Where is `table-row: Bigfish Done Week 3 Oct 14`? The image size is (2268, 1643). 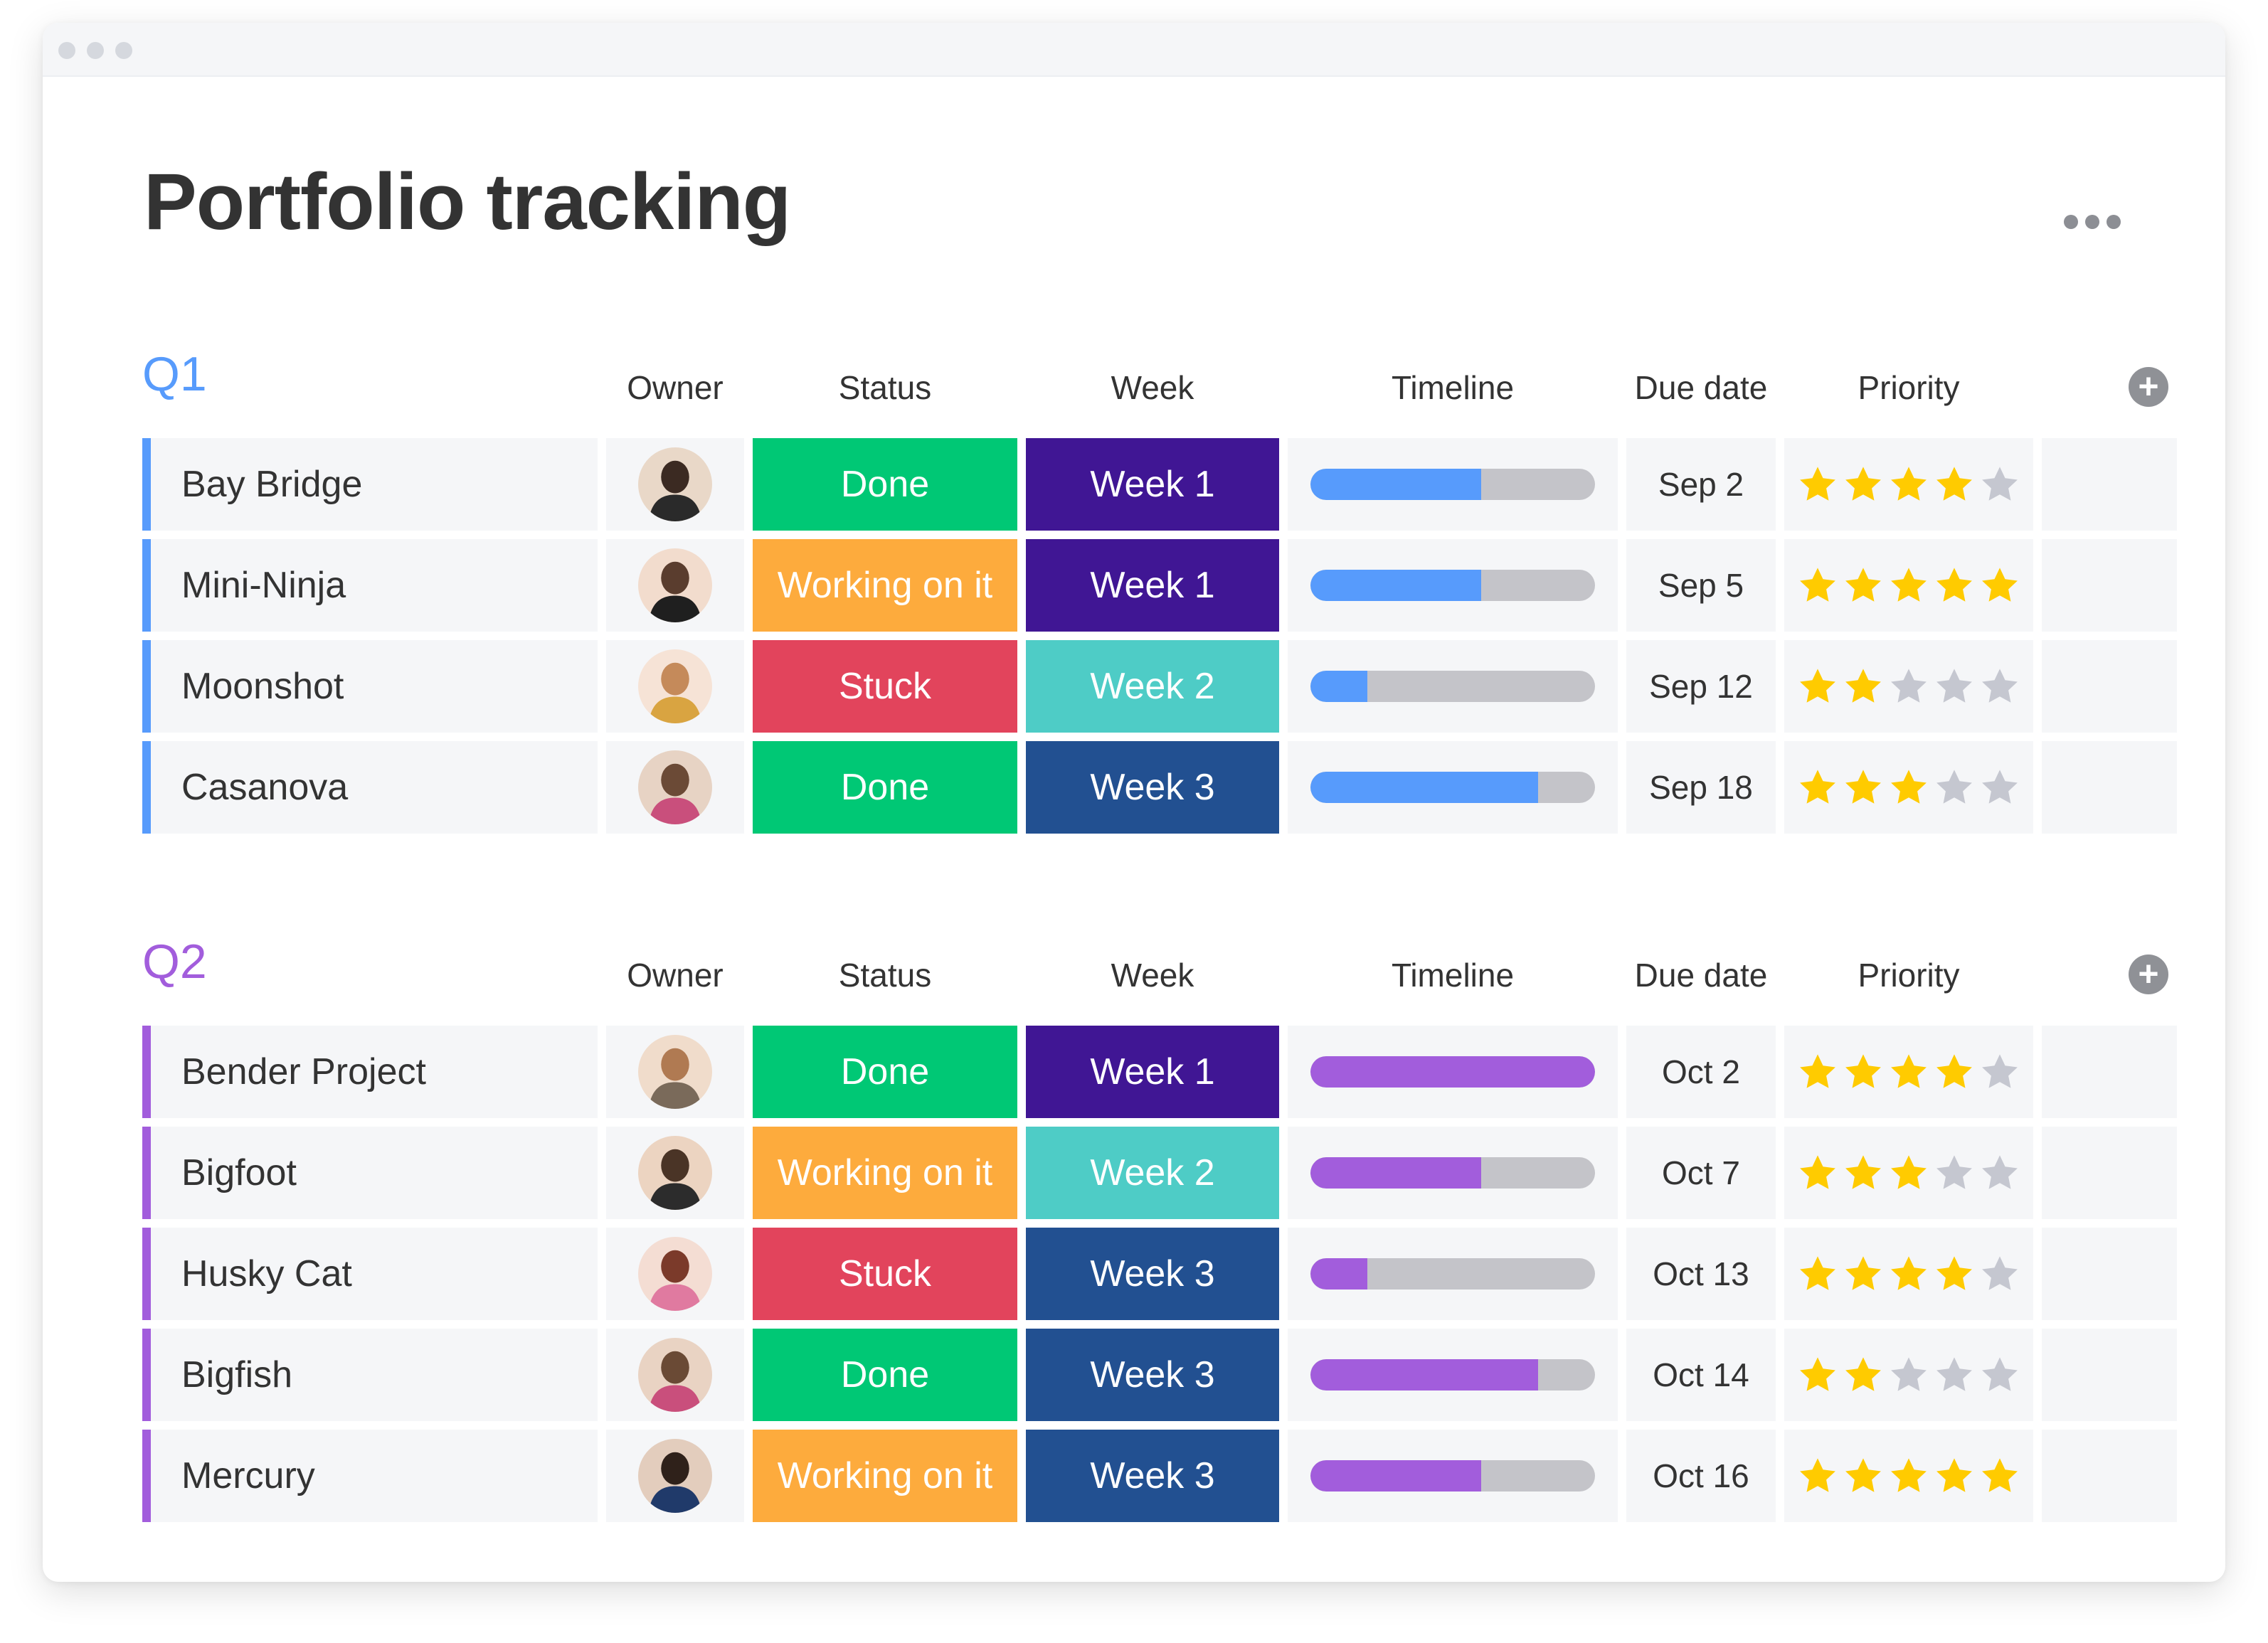
table-row: Bigfish Done Week 3 Oct 14 is located at coordinates (1159, 1375).